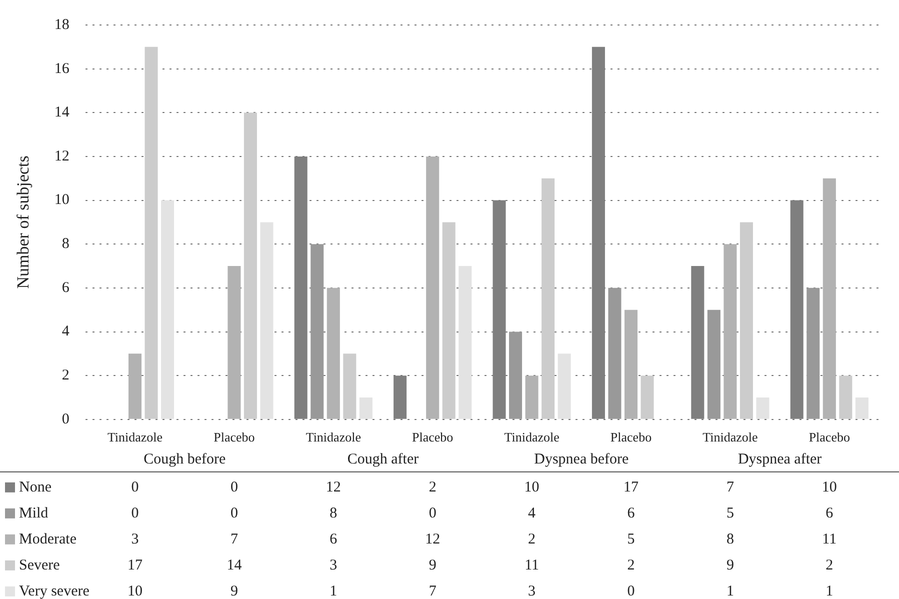 The width and height of the screenshot is (899, 599). What do you see at coordinates (62, 24) in the screenshot?
I see `y-tick-label: 18` at bounding box center [62, 24].